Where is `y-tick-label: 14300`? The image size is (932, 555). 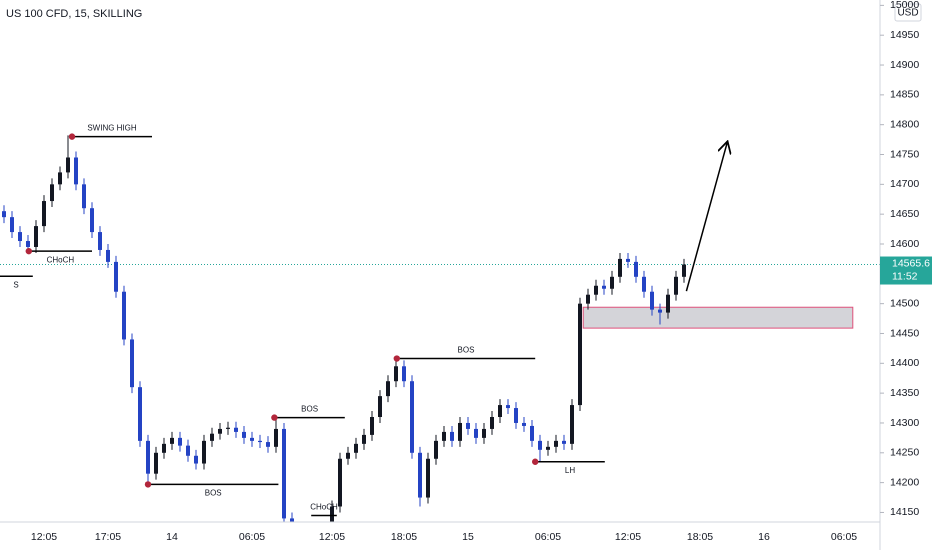
y-tick-label: 14300 is located at coordinates (904, 423).